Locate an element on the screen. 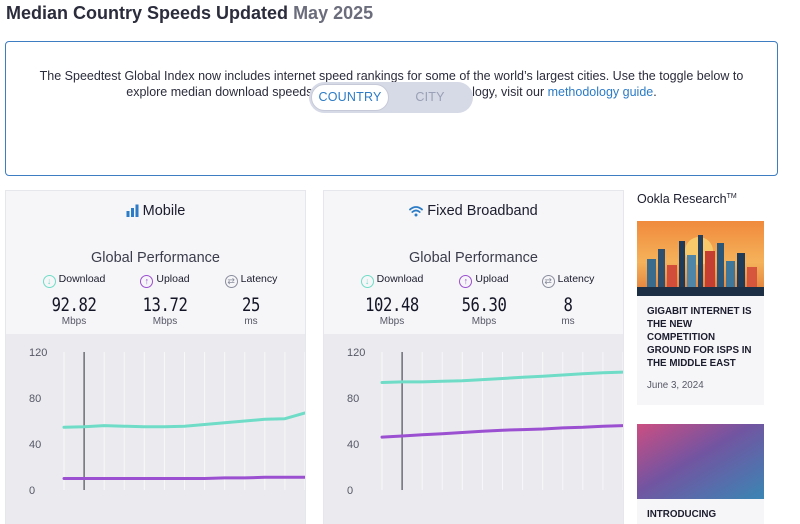 The height and width of the screenshot is (524, 800). abstract-gradient-image is located at coordinates (700, 461).